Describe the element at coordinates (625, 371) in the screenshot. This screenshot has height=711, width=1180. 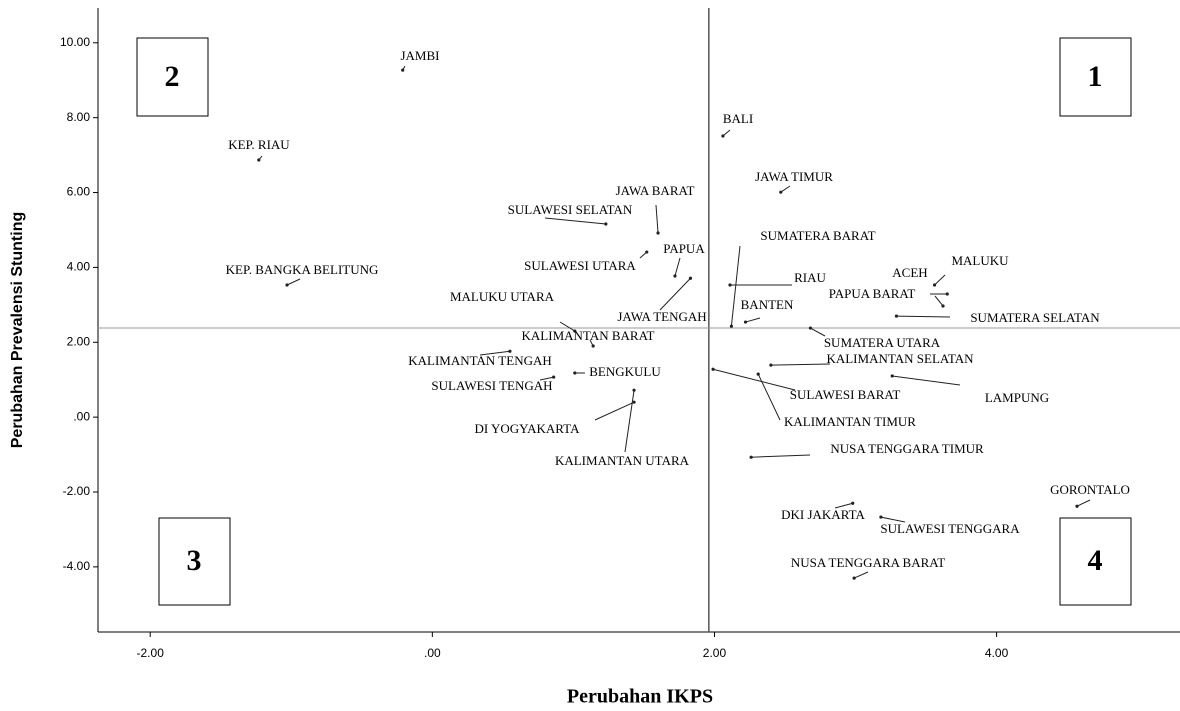
I see `point-label: BENGKULU` at that location.